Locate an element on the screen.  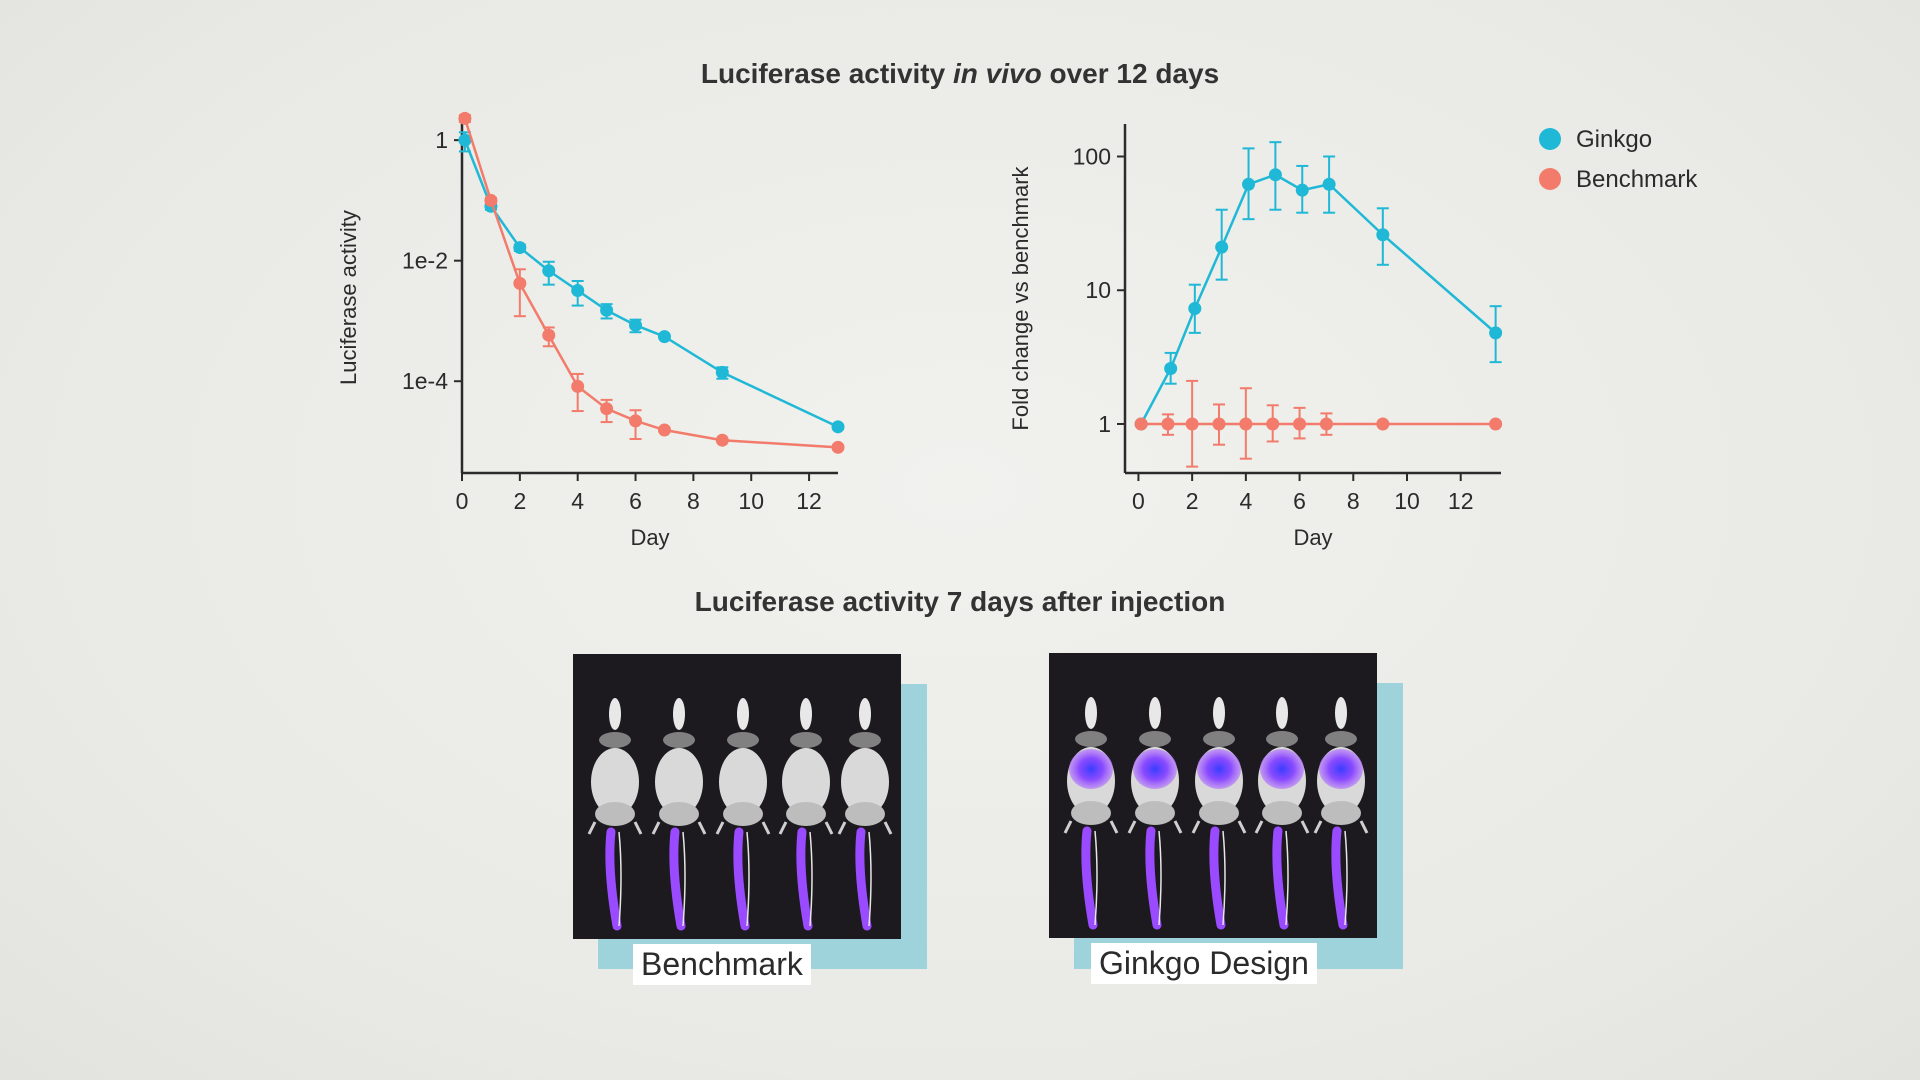
x-tick-label: 6 is located at coordinates (1299, 501).